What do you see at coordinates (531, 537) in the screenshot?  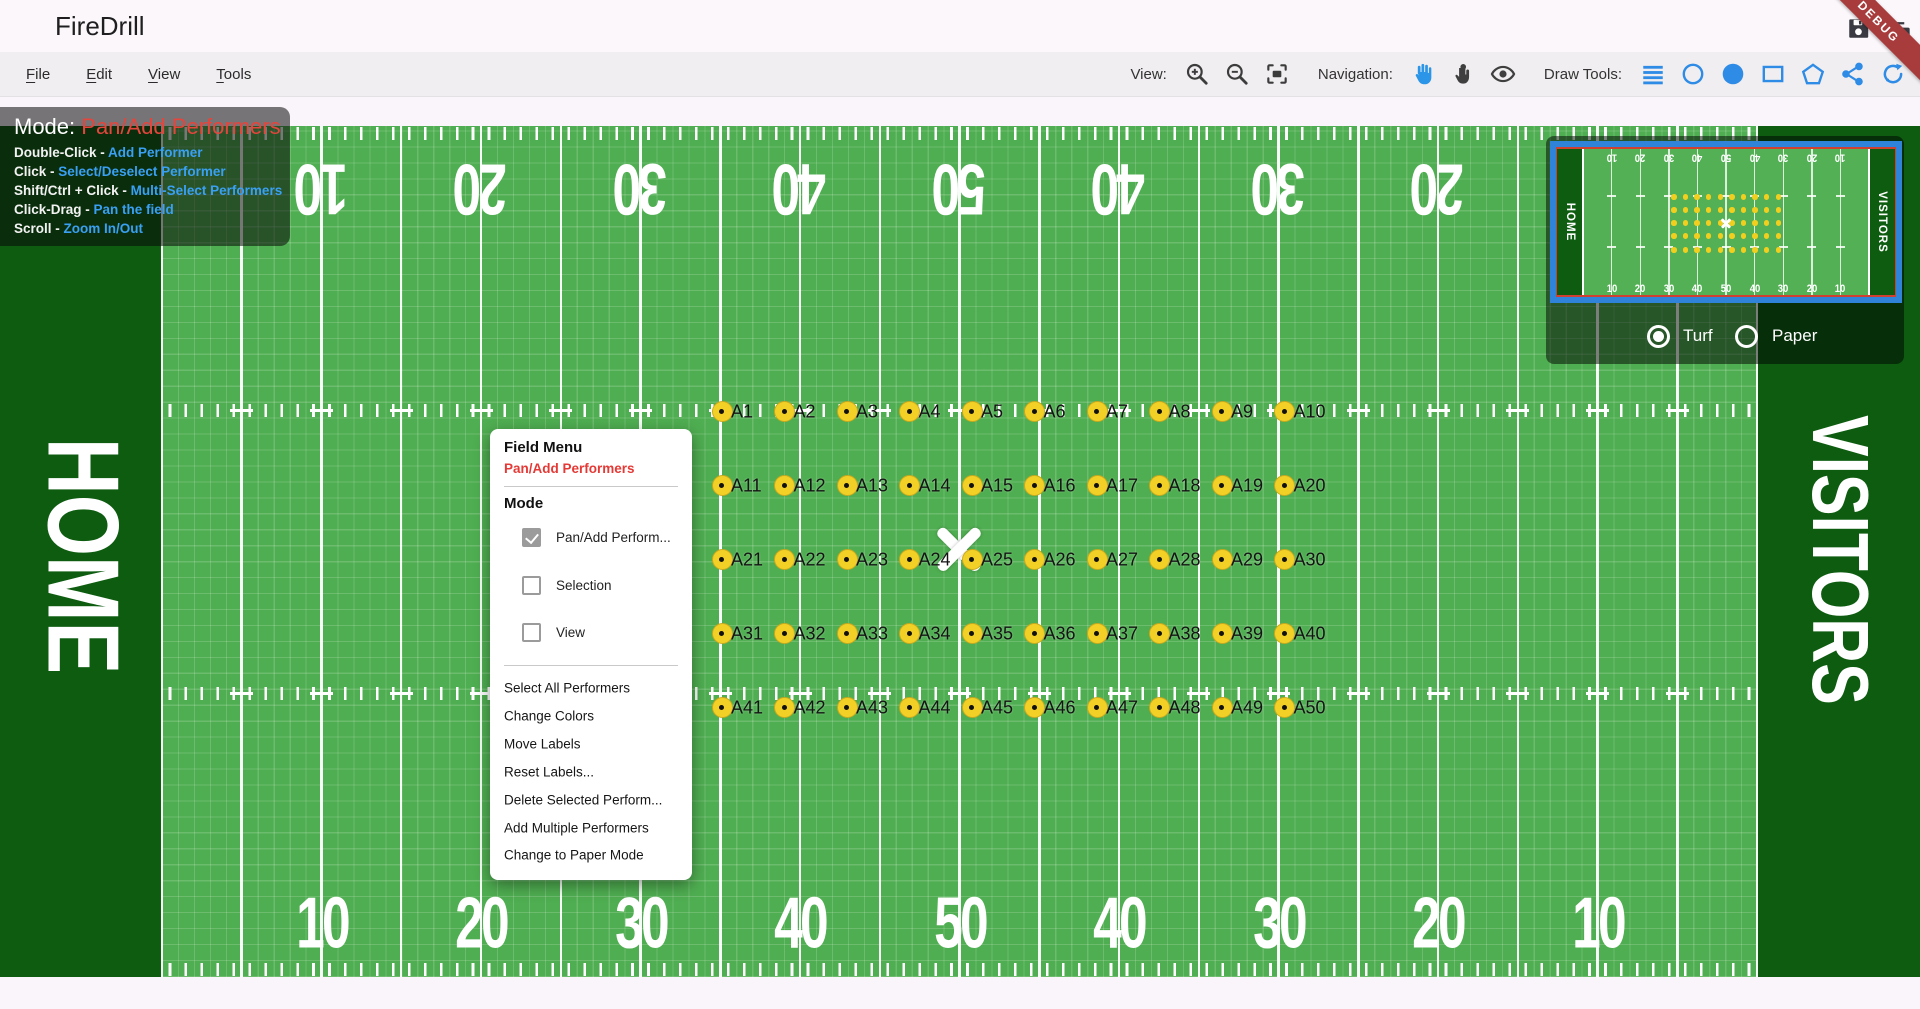 I see `checkbox-checked` at bounding box center [531, 537].